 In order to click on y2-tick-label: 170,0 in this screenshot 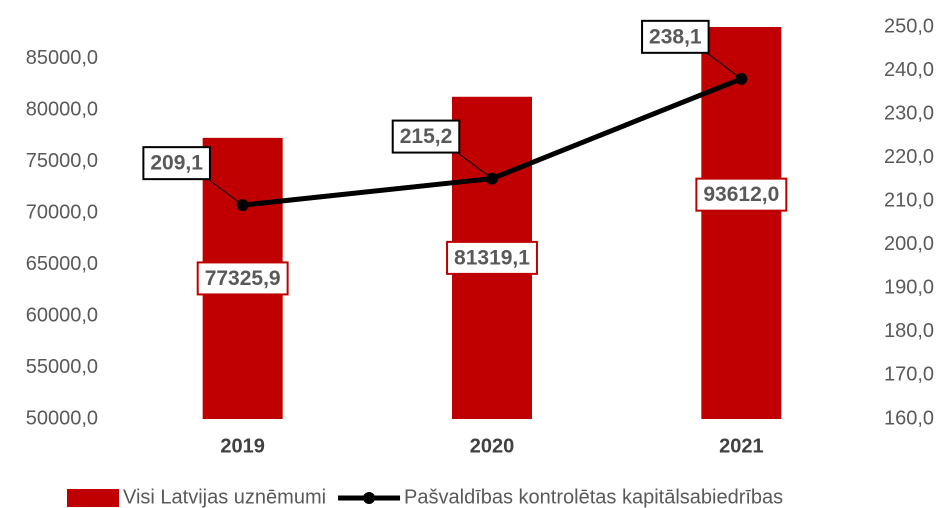, I will do `click(909, 375)`.